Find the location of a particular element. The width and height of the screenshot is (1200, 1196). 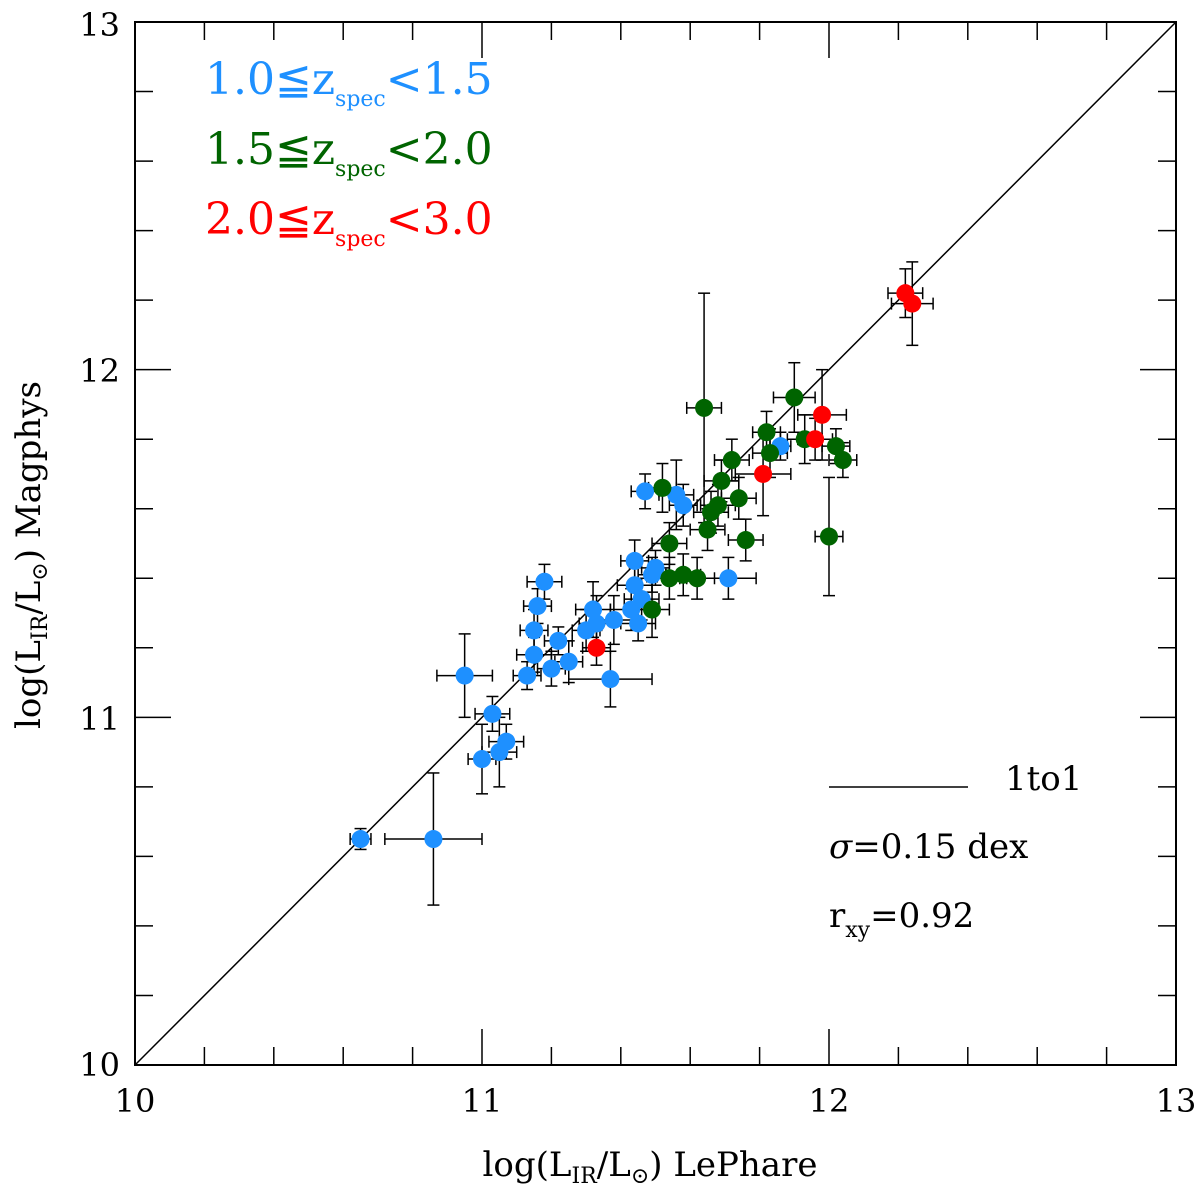

x-tick-label: 12 is located at coordinates (829, 1101).